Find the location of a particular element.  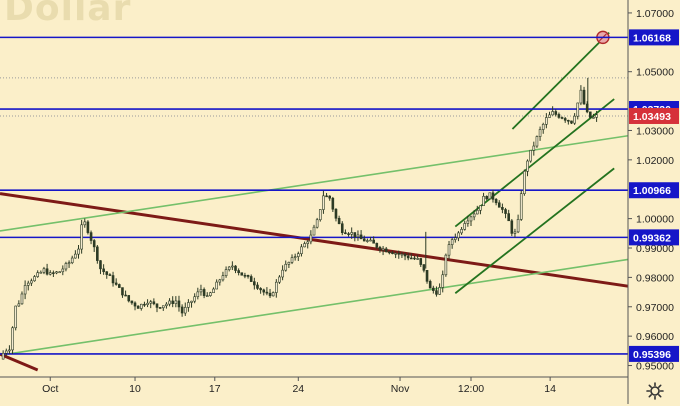

price-tick-label-9: 0.95000 is located at coordinates (655, 367).